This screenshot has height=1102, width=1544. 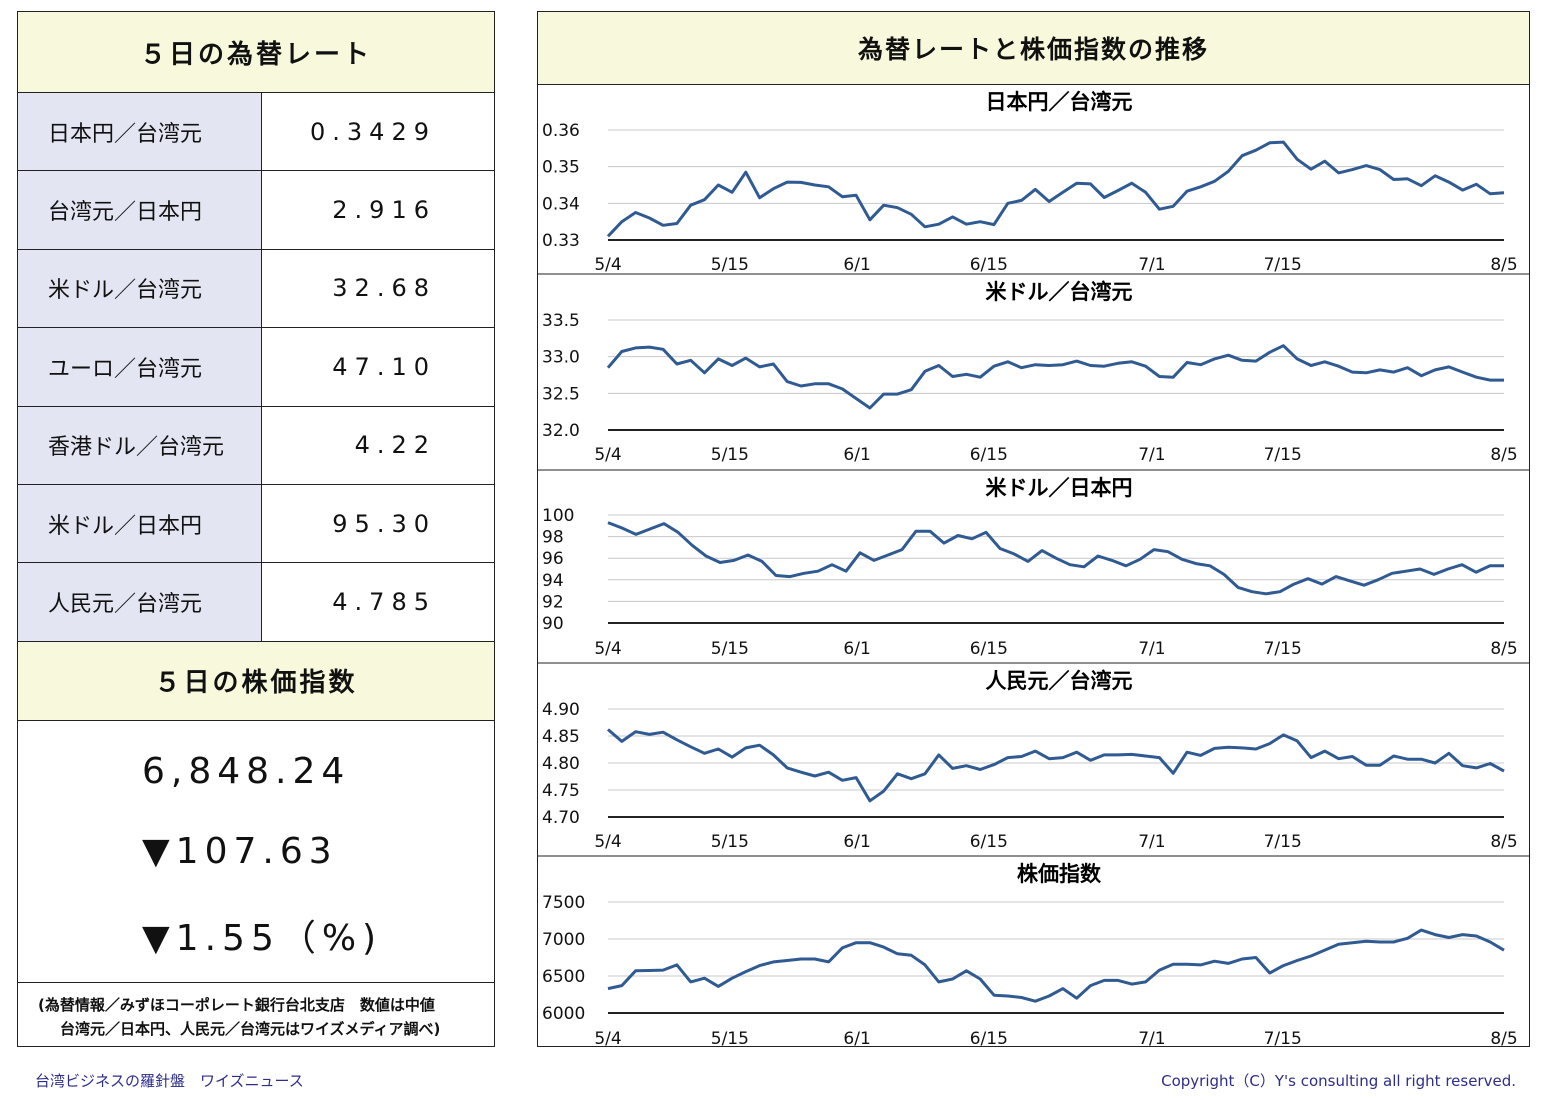 I want to click on rate-row: 台湾元／日本円 2.916, so click(x=256, y=210).